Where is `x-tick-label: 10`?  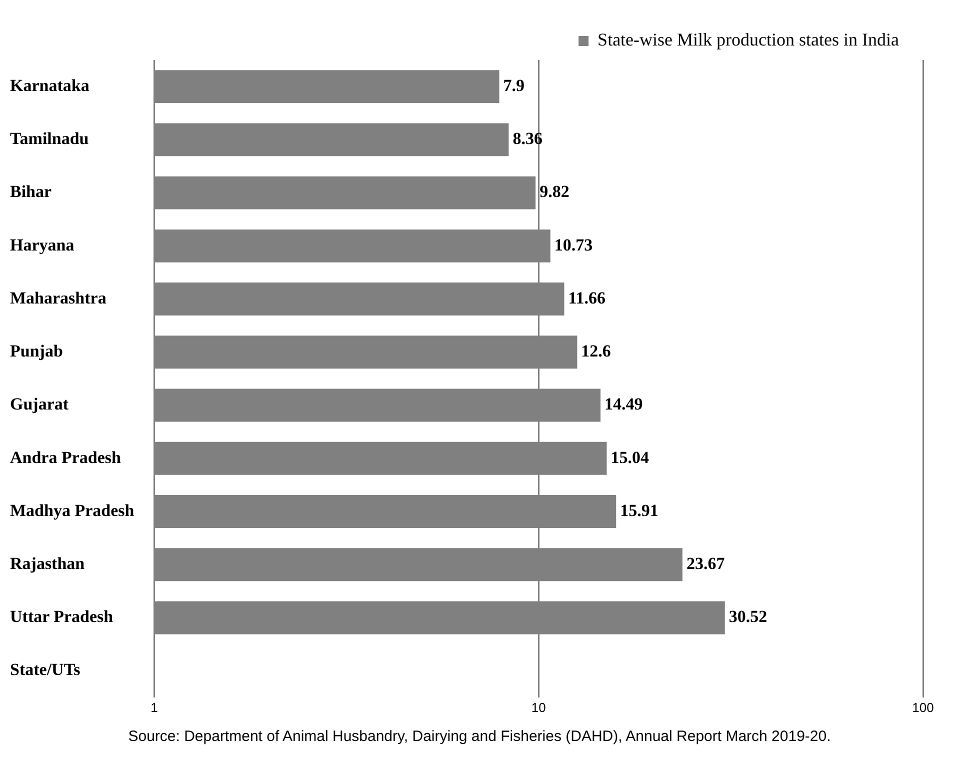
x-tick-label: 10 is located at coordinates (538, 707).